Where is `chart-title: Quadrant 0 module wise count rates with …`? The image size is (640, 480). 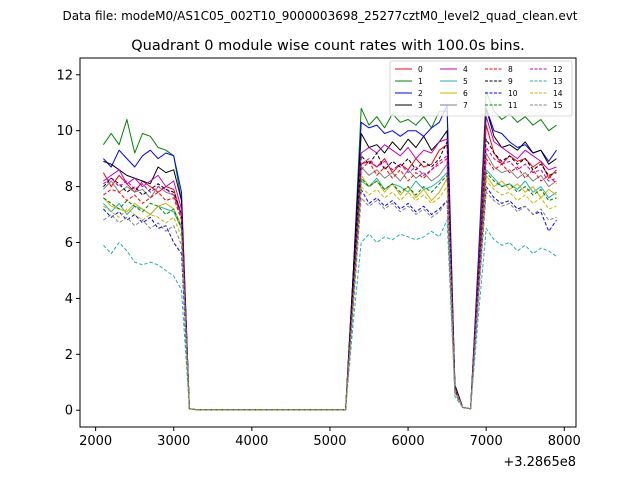
chart-title: Quadrant 0 module wise count rates with … is located at coordinates (328, 46).